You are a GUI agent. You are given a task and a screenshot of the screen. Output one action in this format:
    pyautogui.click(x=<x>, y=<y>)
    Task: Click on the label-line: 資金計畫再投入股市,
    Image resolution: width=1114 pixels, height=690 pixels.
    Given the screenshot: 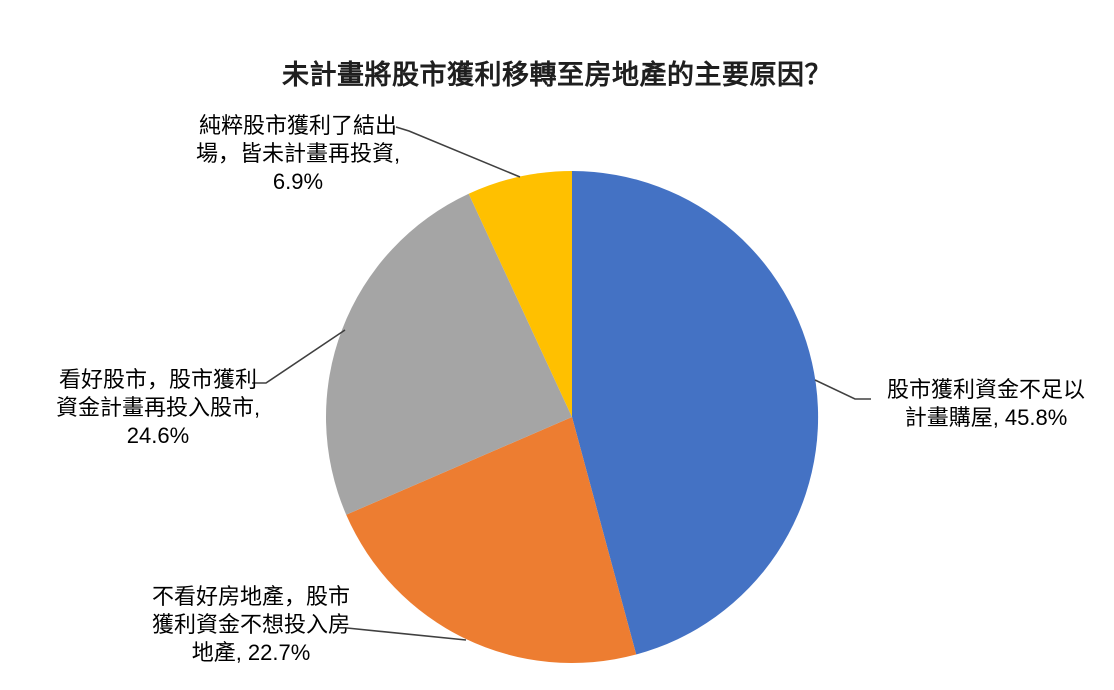 What is the action you would take?
    pyautogui.click(x=158, y=407)
    